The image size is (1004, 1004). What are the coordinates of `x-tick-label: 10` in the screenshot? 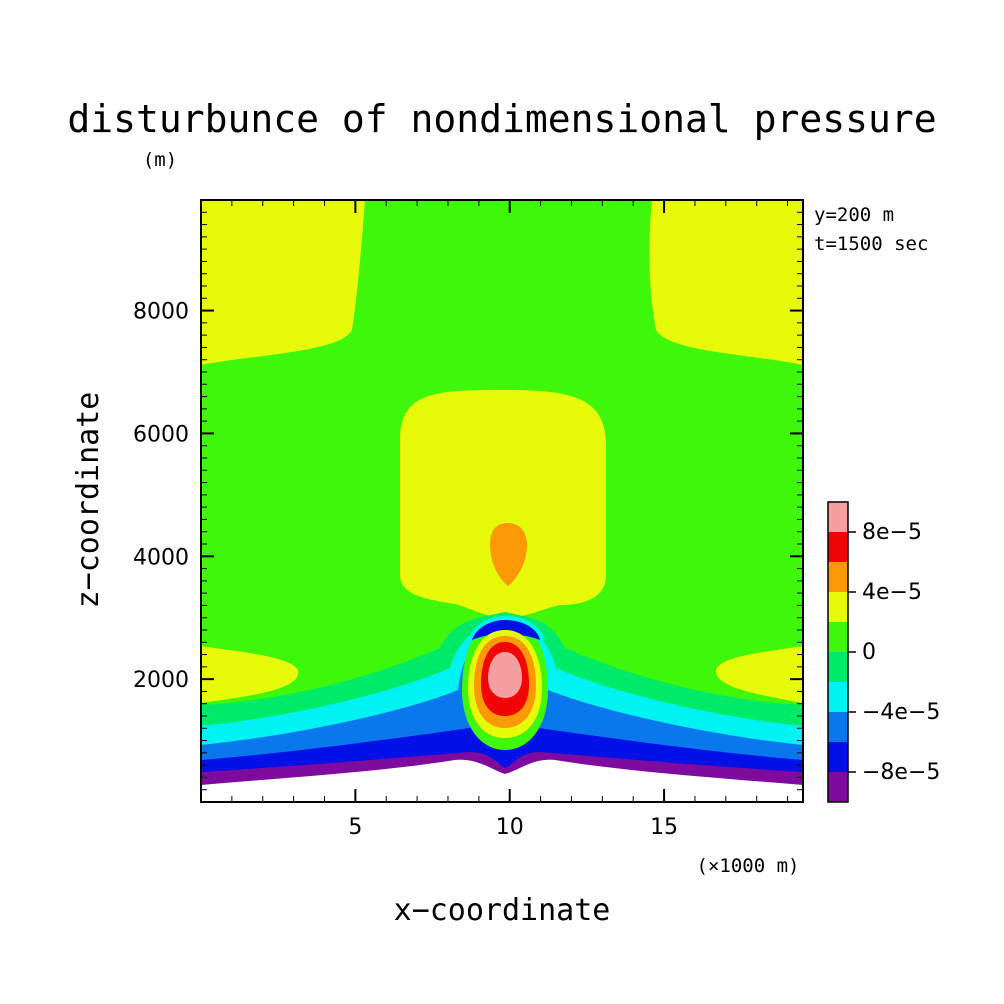 It's located at (510, 827).